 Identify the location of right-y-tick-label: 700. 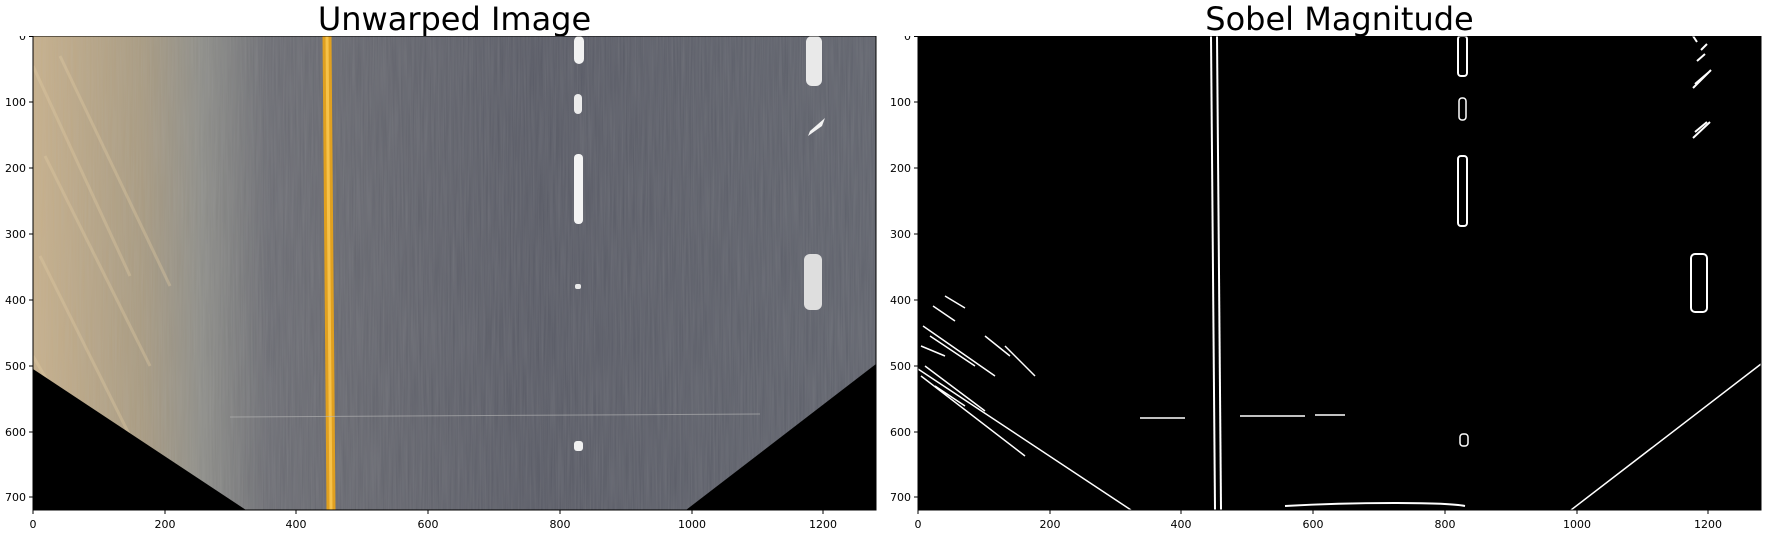
(900, 497).